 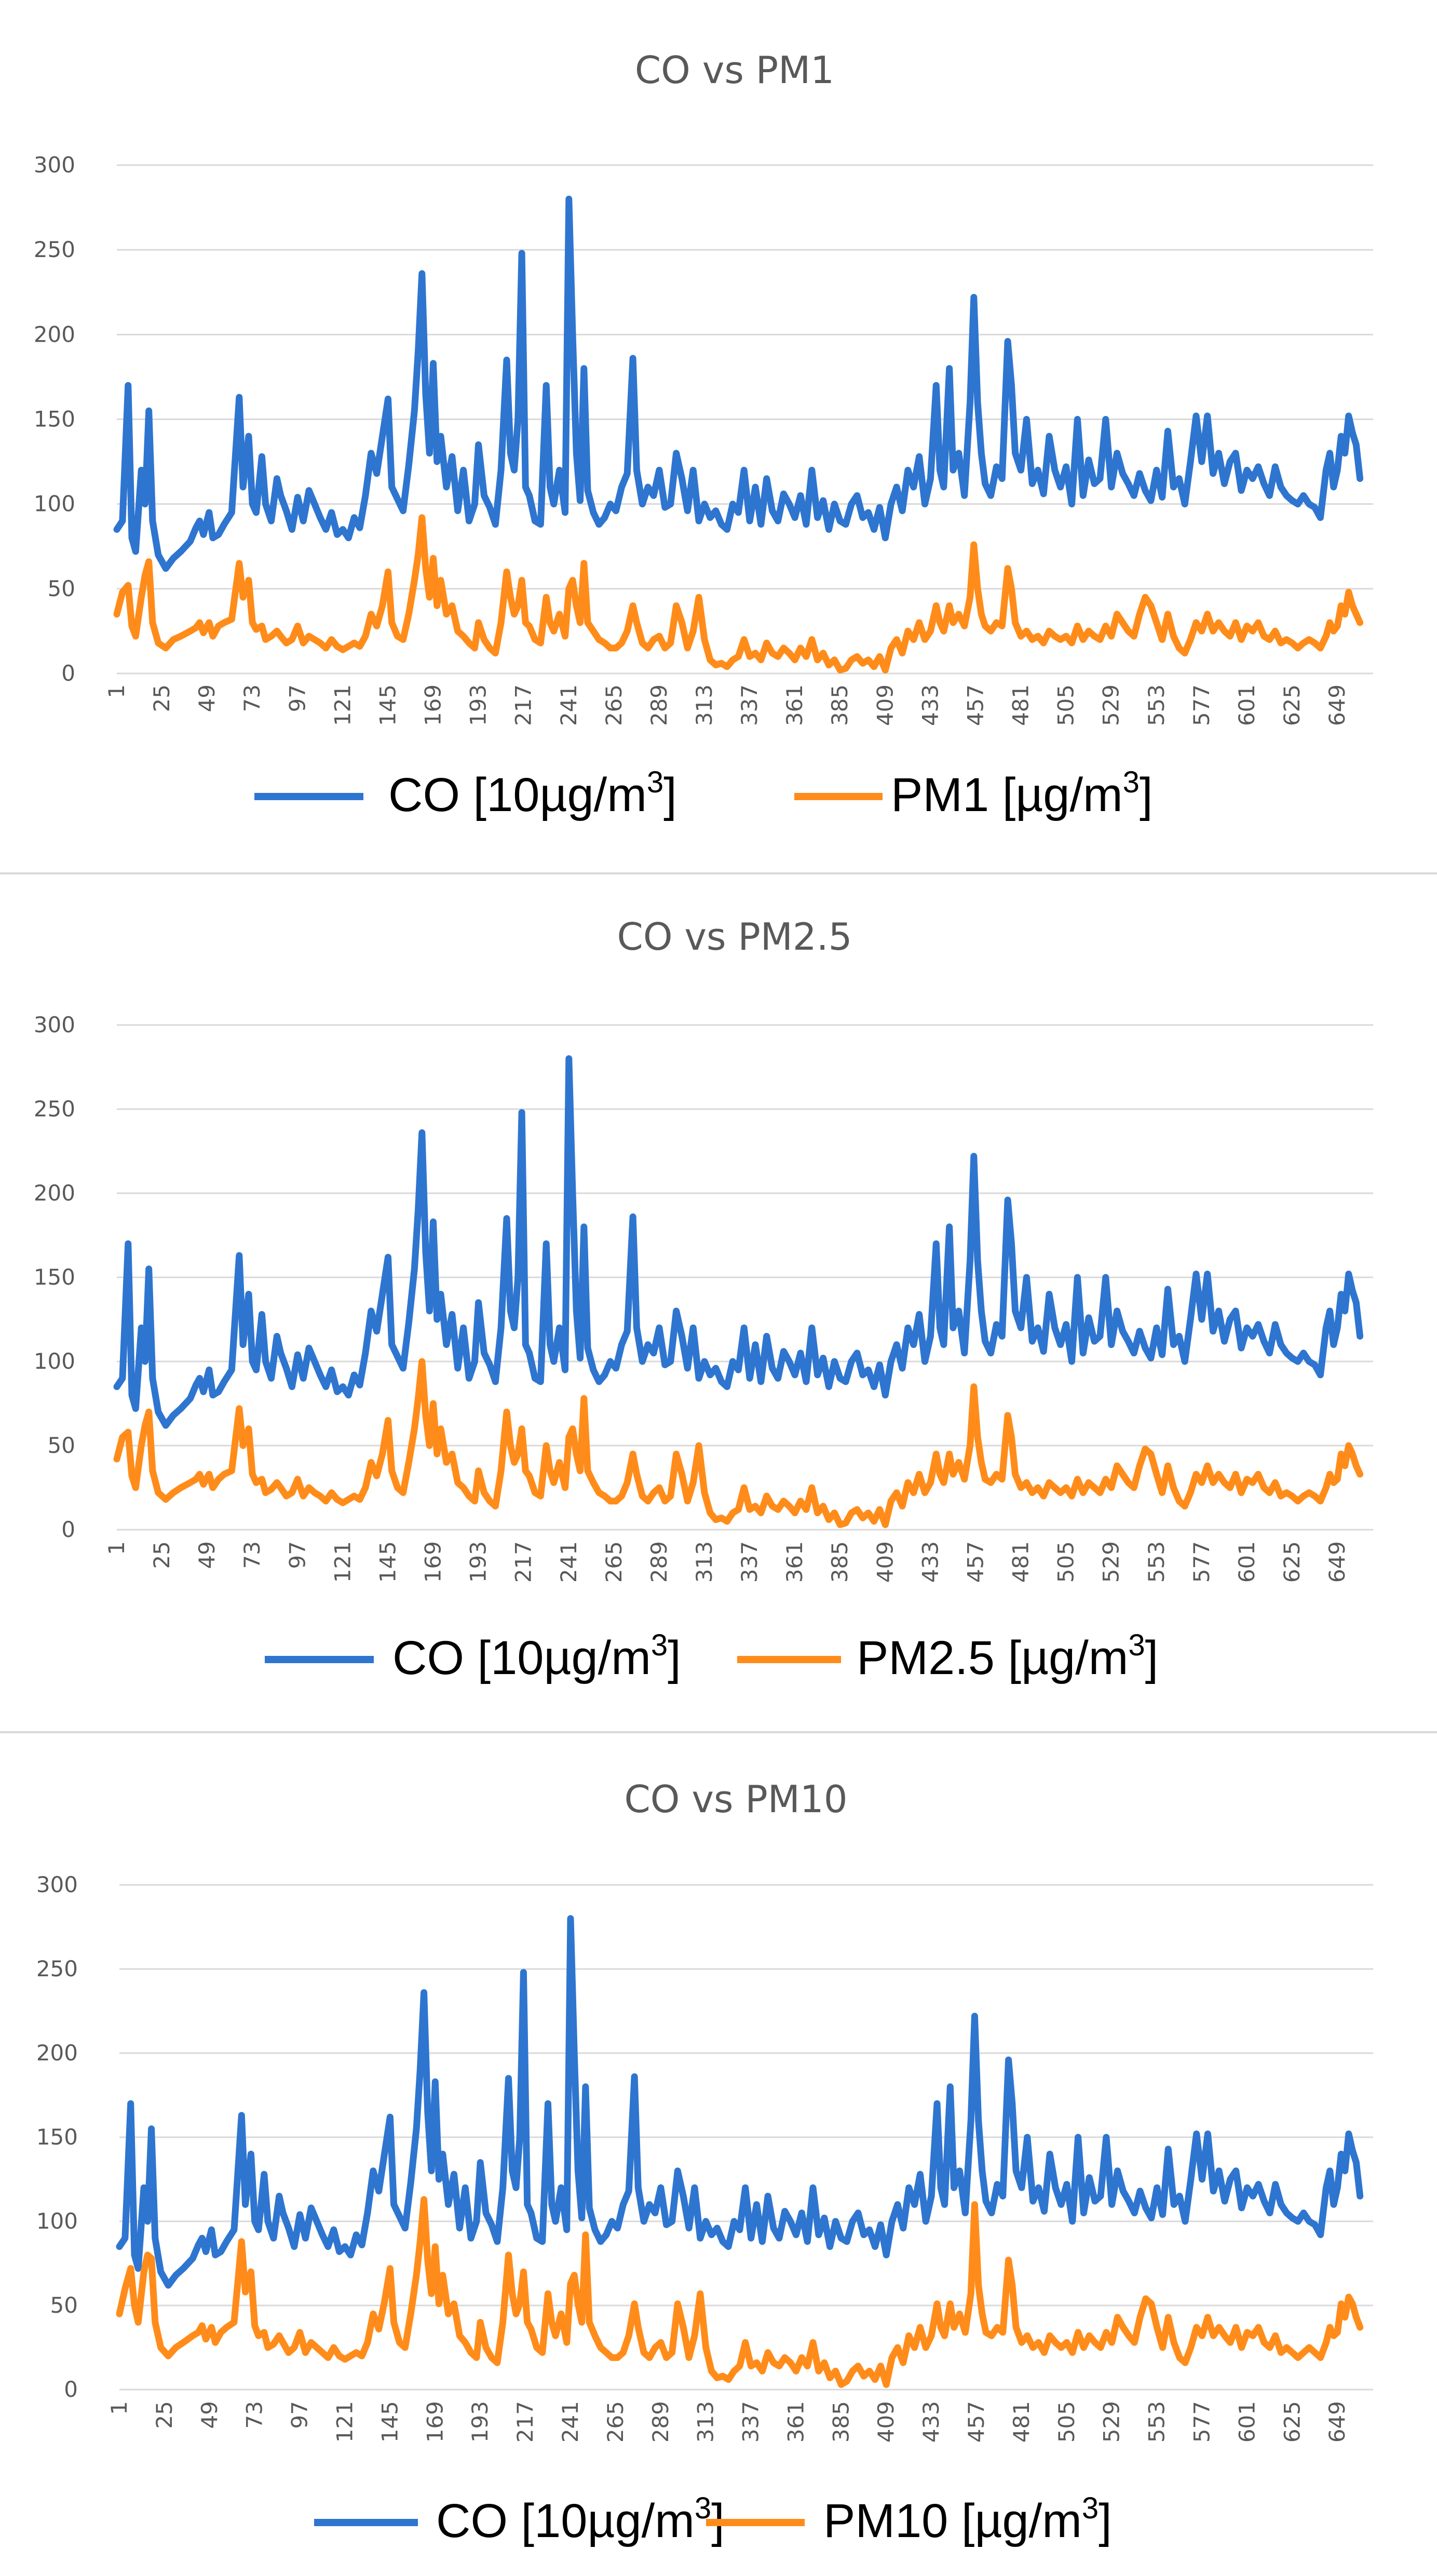 I want to click on x-tick-label: 553, so click(x=1157, y=1562).